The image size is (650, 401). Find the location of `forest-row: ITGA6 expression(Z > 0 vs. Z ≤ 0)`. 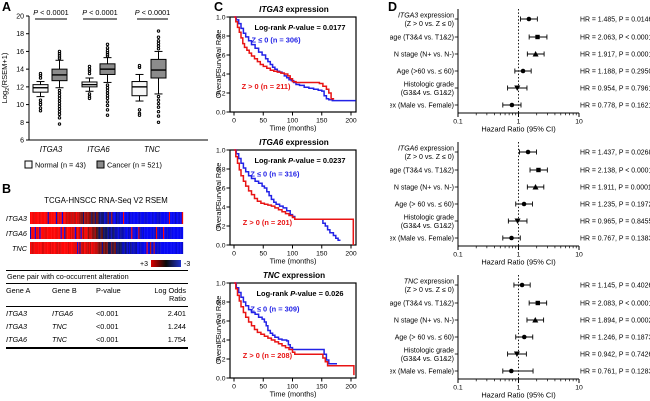

forest-row: ITGA6 expression(Z > 0 vs. Z ≤ 0) is located at coordinates (428, 153).